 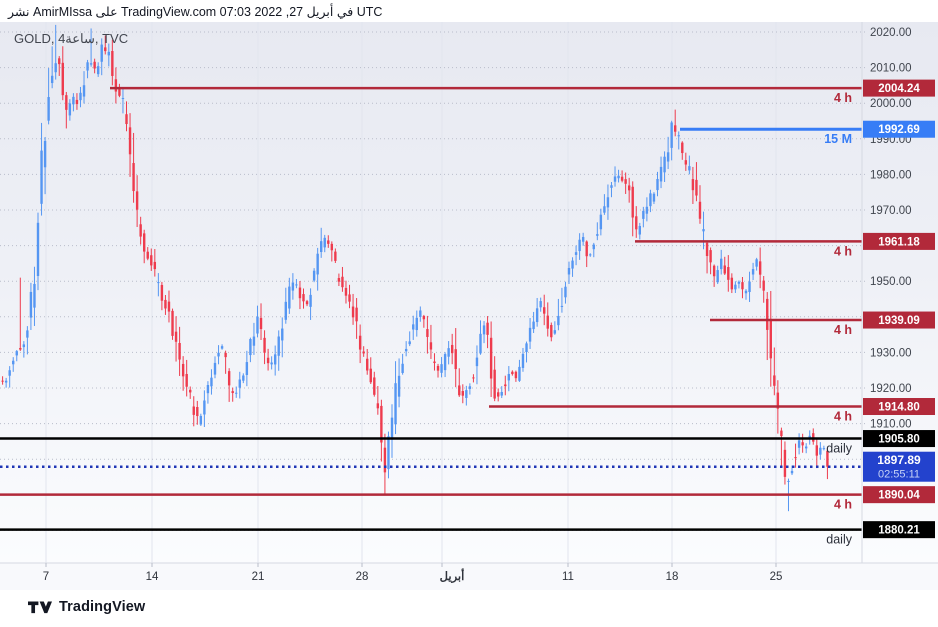 I want to click on symbol-legend: GOLD, 4ساعة, TVC, so click(x=71, y=38).